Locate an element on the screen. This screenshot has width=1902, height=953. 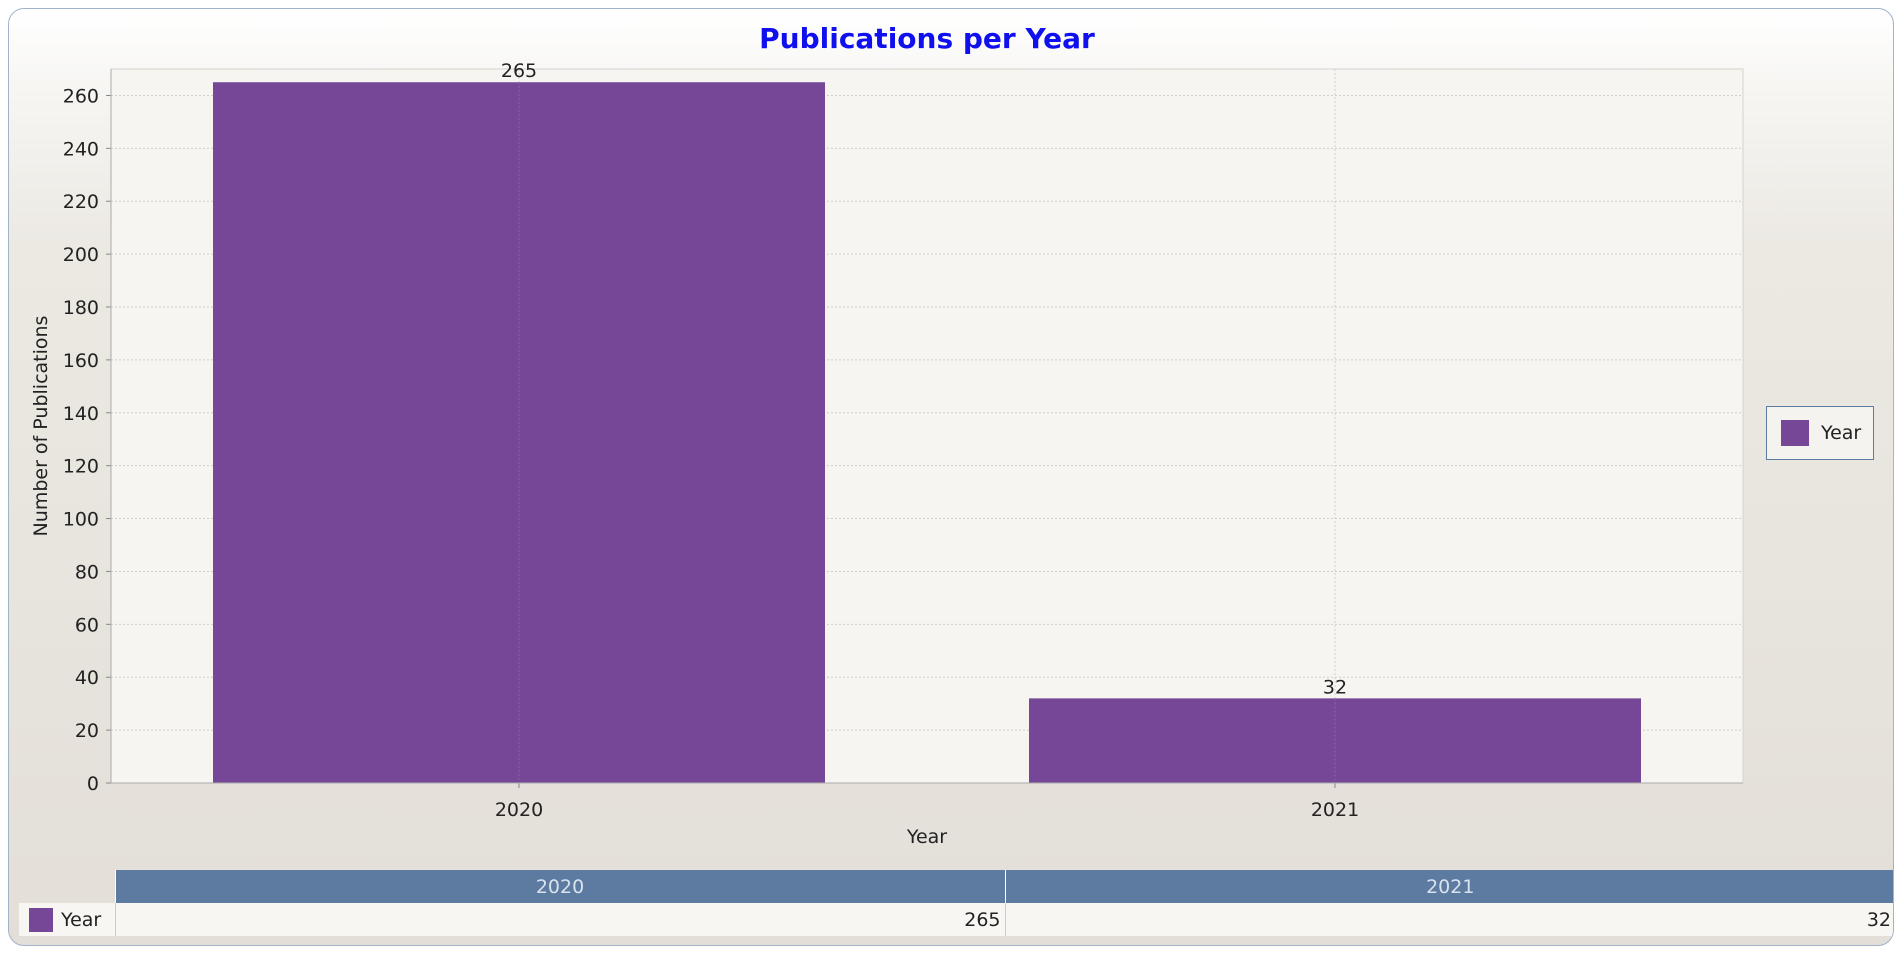
table-header-2020: 2020 is located at coordinates (559, 886).